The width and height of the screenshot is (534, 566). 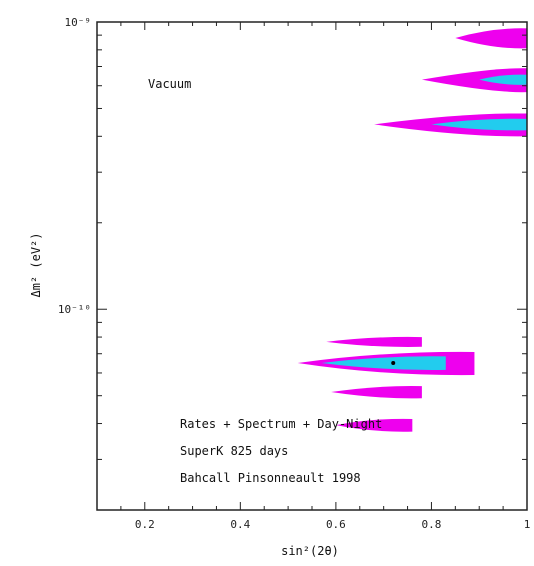 I want to click on annotation-line-2: SuperK 825 days, so click(x=234, y=451).